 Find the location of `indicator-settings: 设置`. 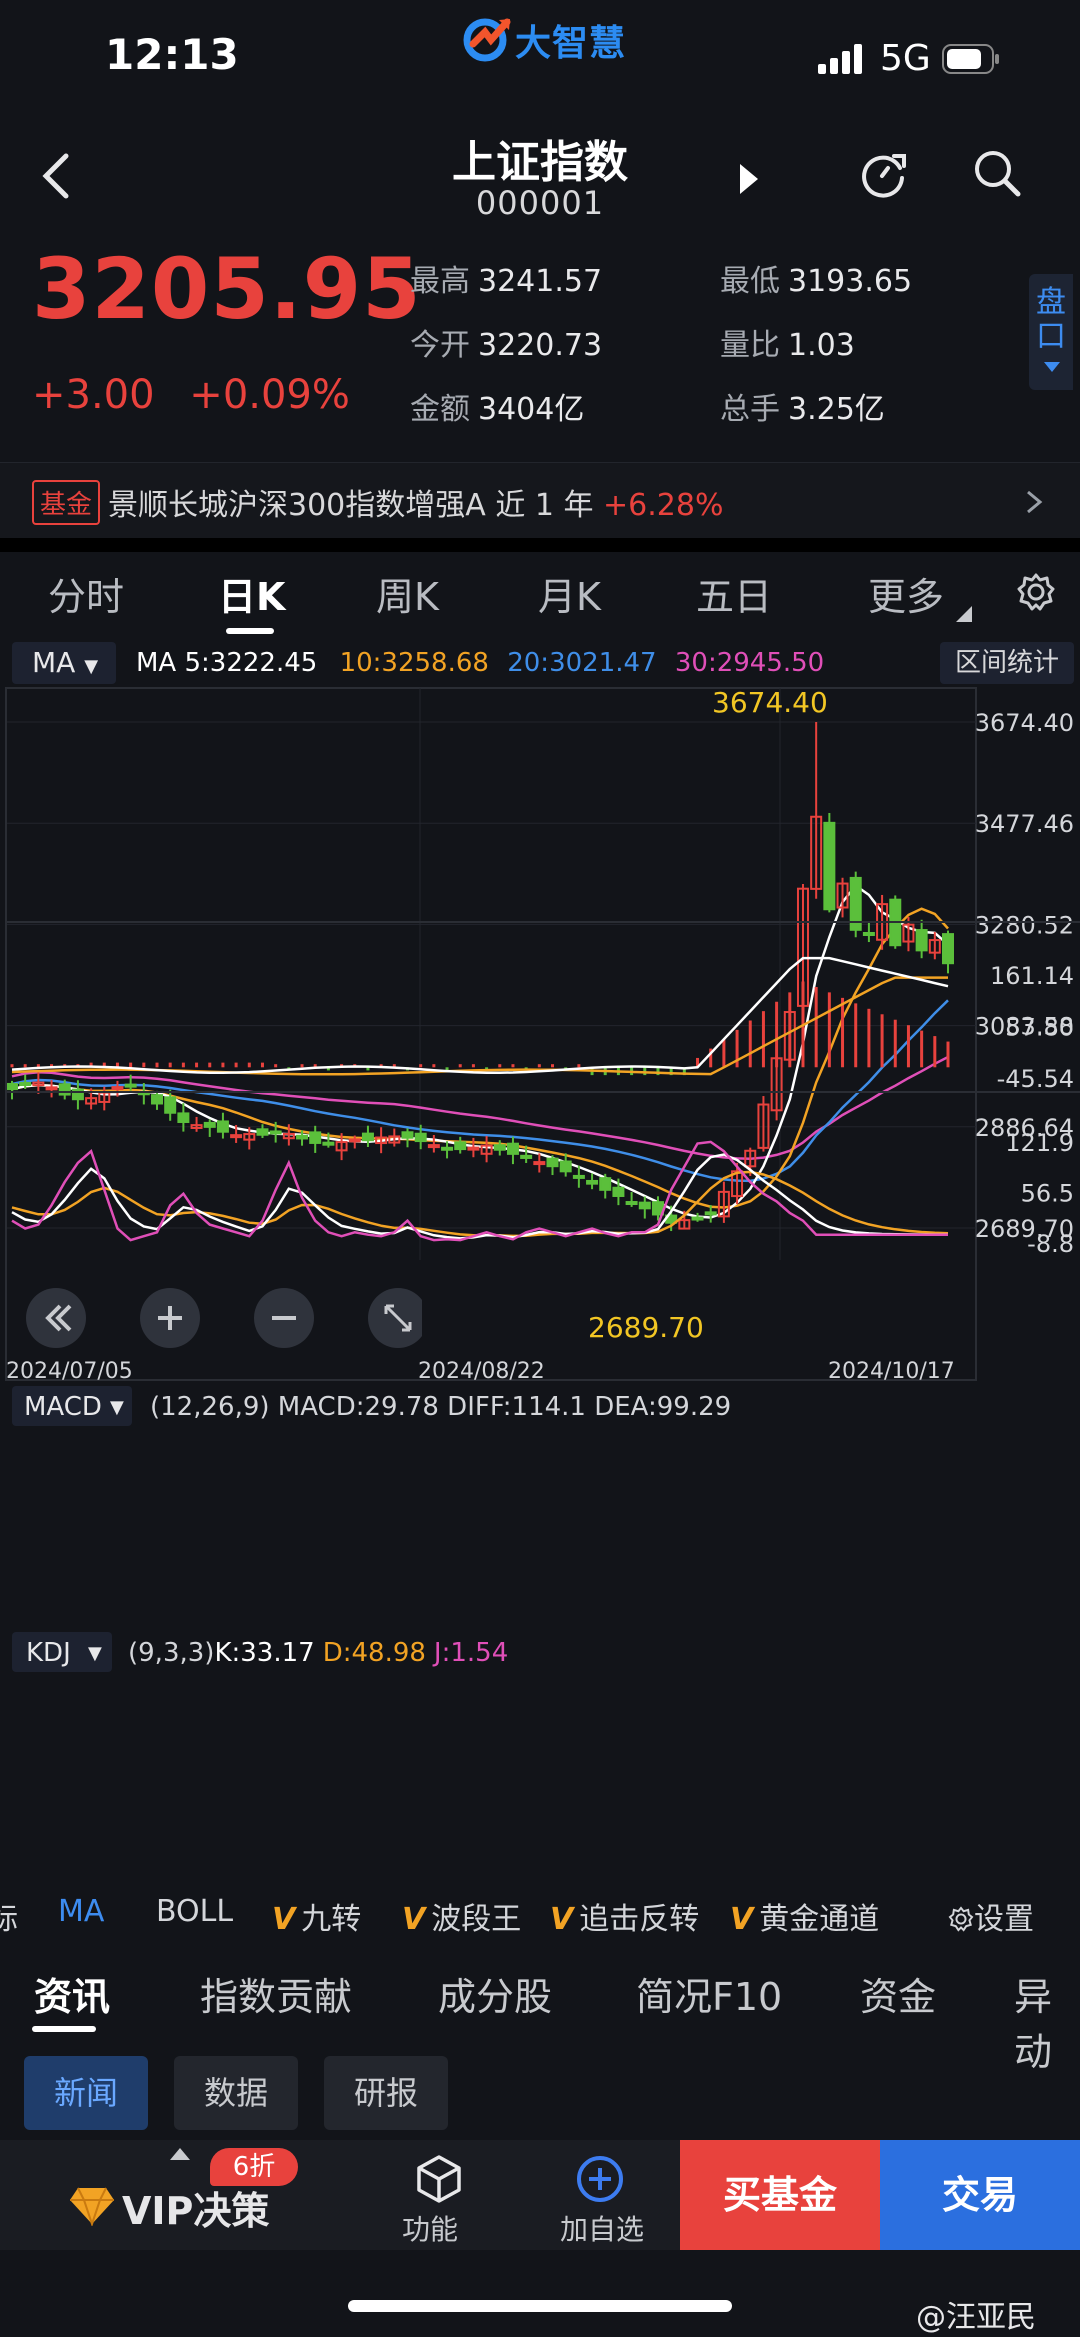

indicator-settings: 设置 is located at coordinates (991, 1916).